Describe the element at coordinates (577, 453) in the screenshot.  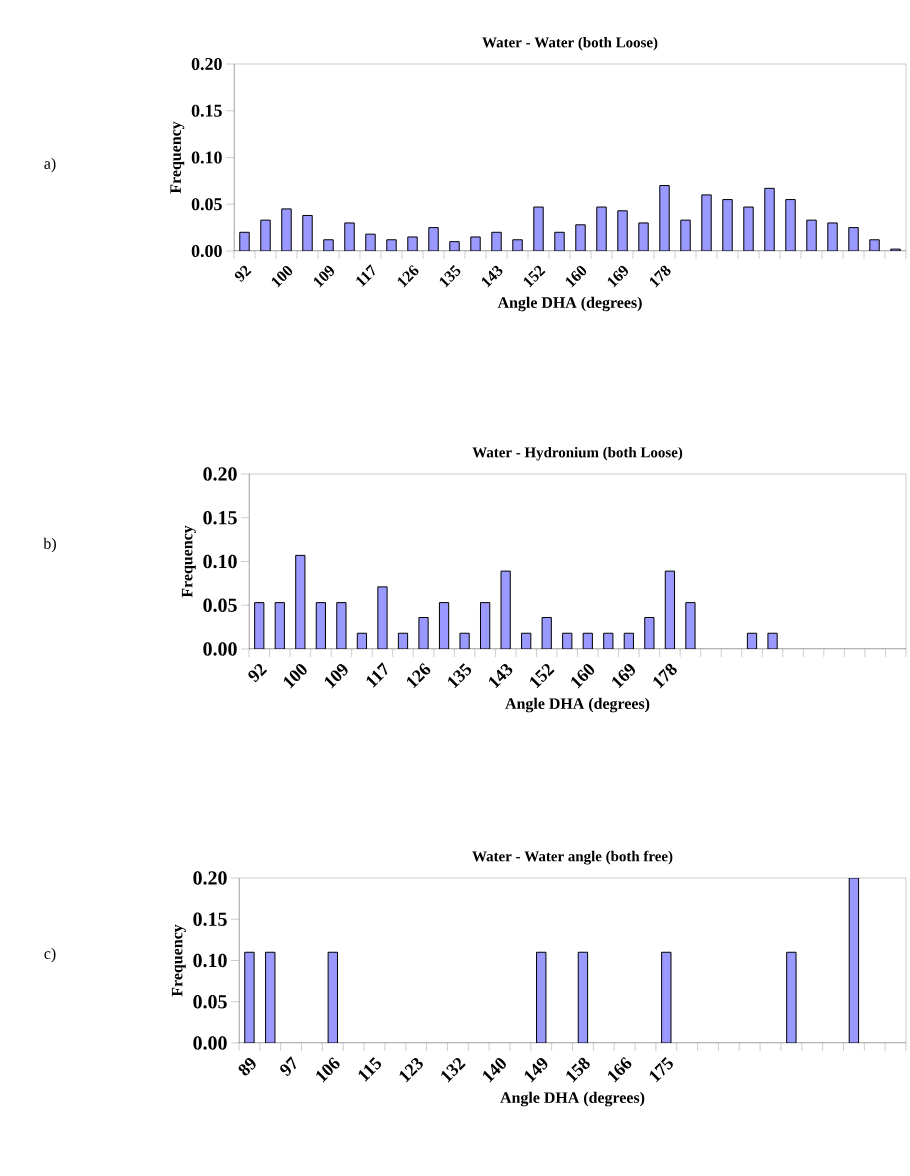
I see `chart-title: Water - Hydronium (both Loose)` at that location.